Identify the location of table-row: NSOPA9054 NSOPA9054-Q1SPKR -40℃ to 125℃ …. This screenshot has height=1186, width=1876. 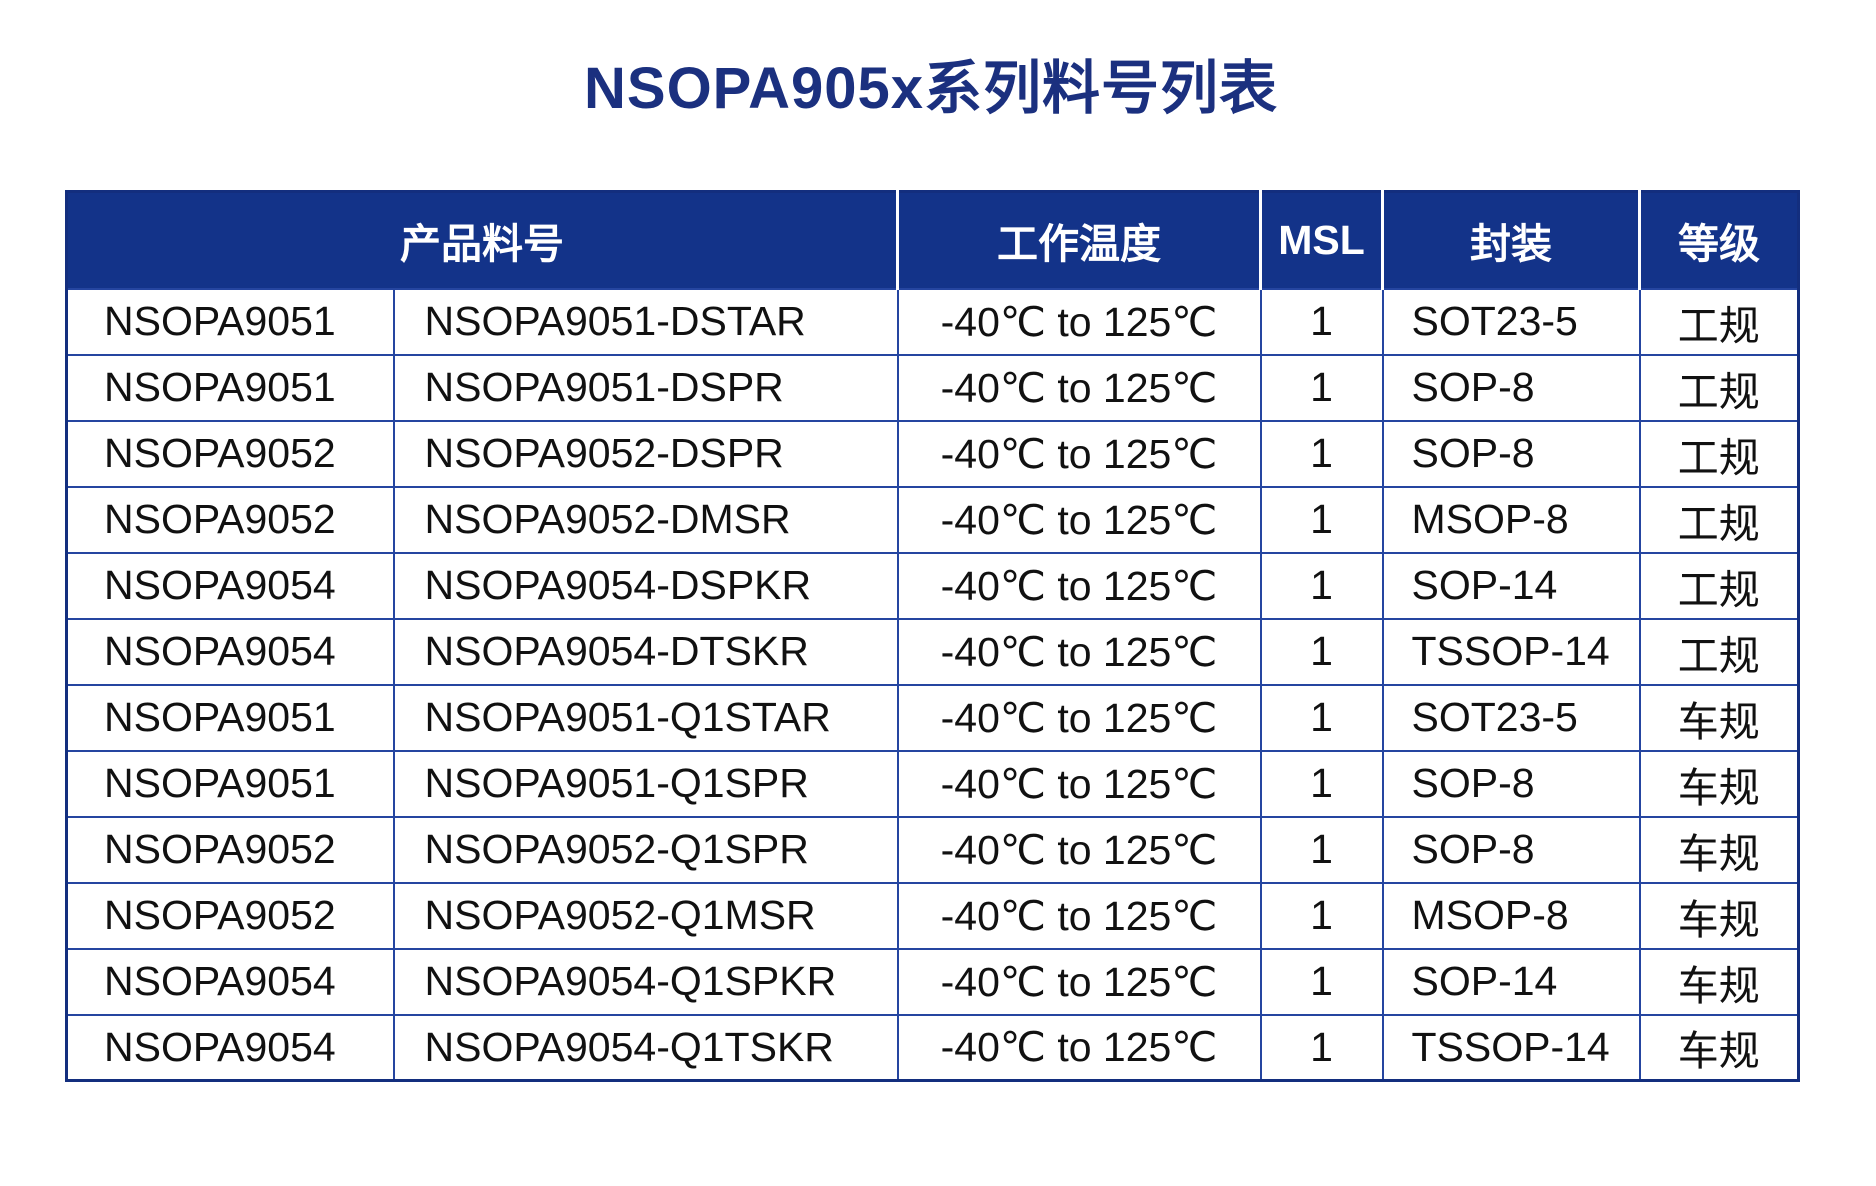
(932, 981).